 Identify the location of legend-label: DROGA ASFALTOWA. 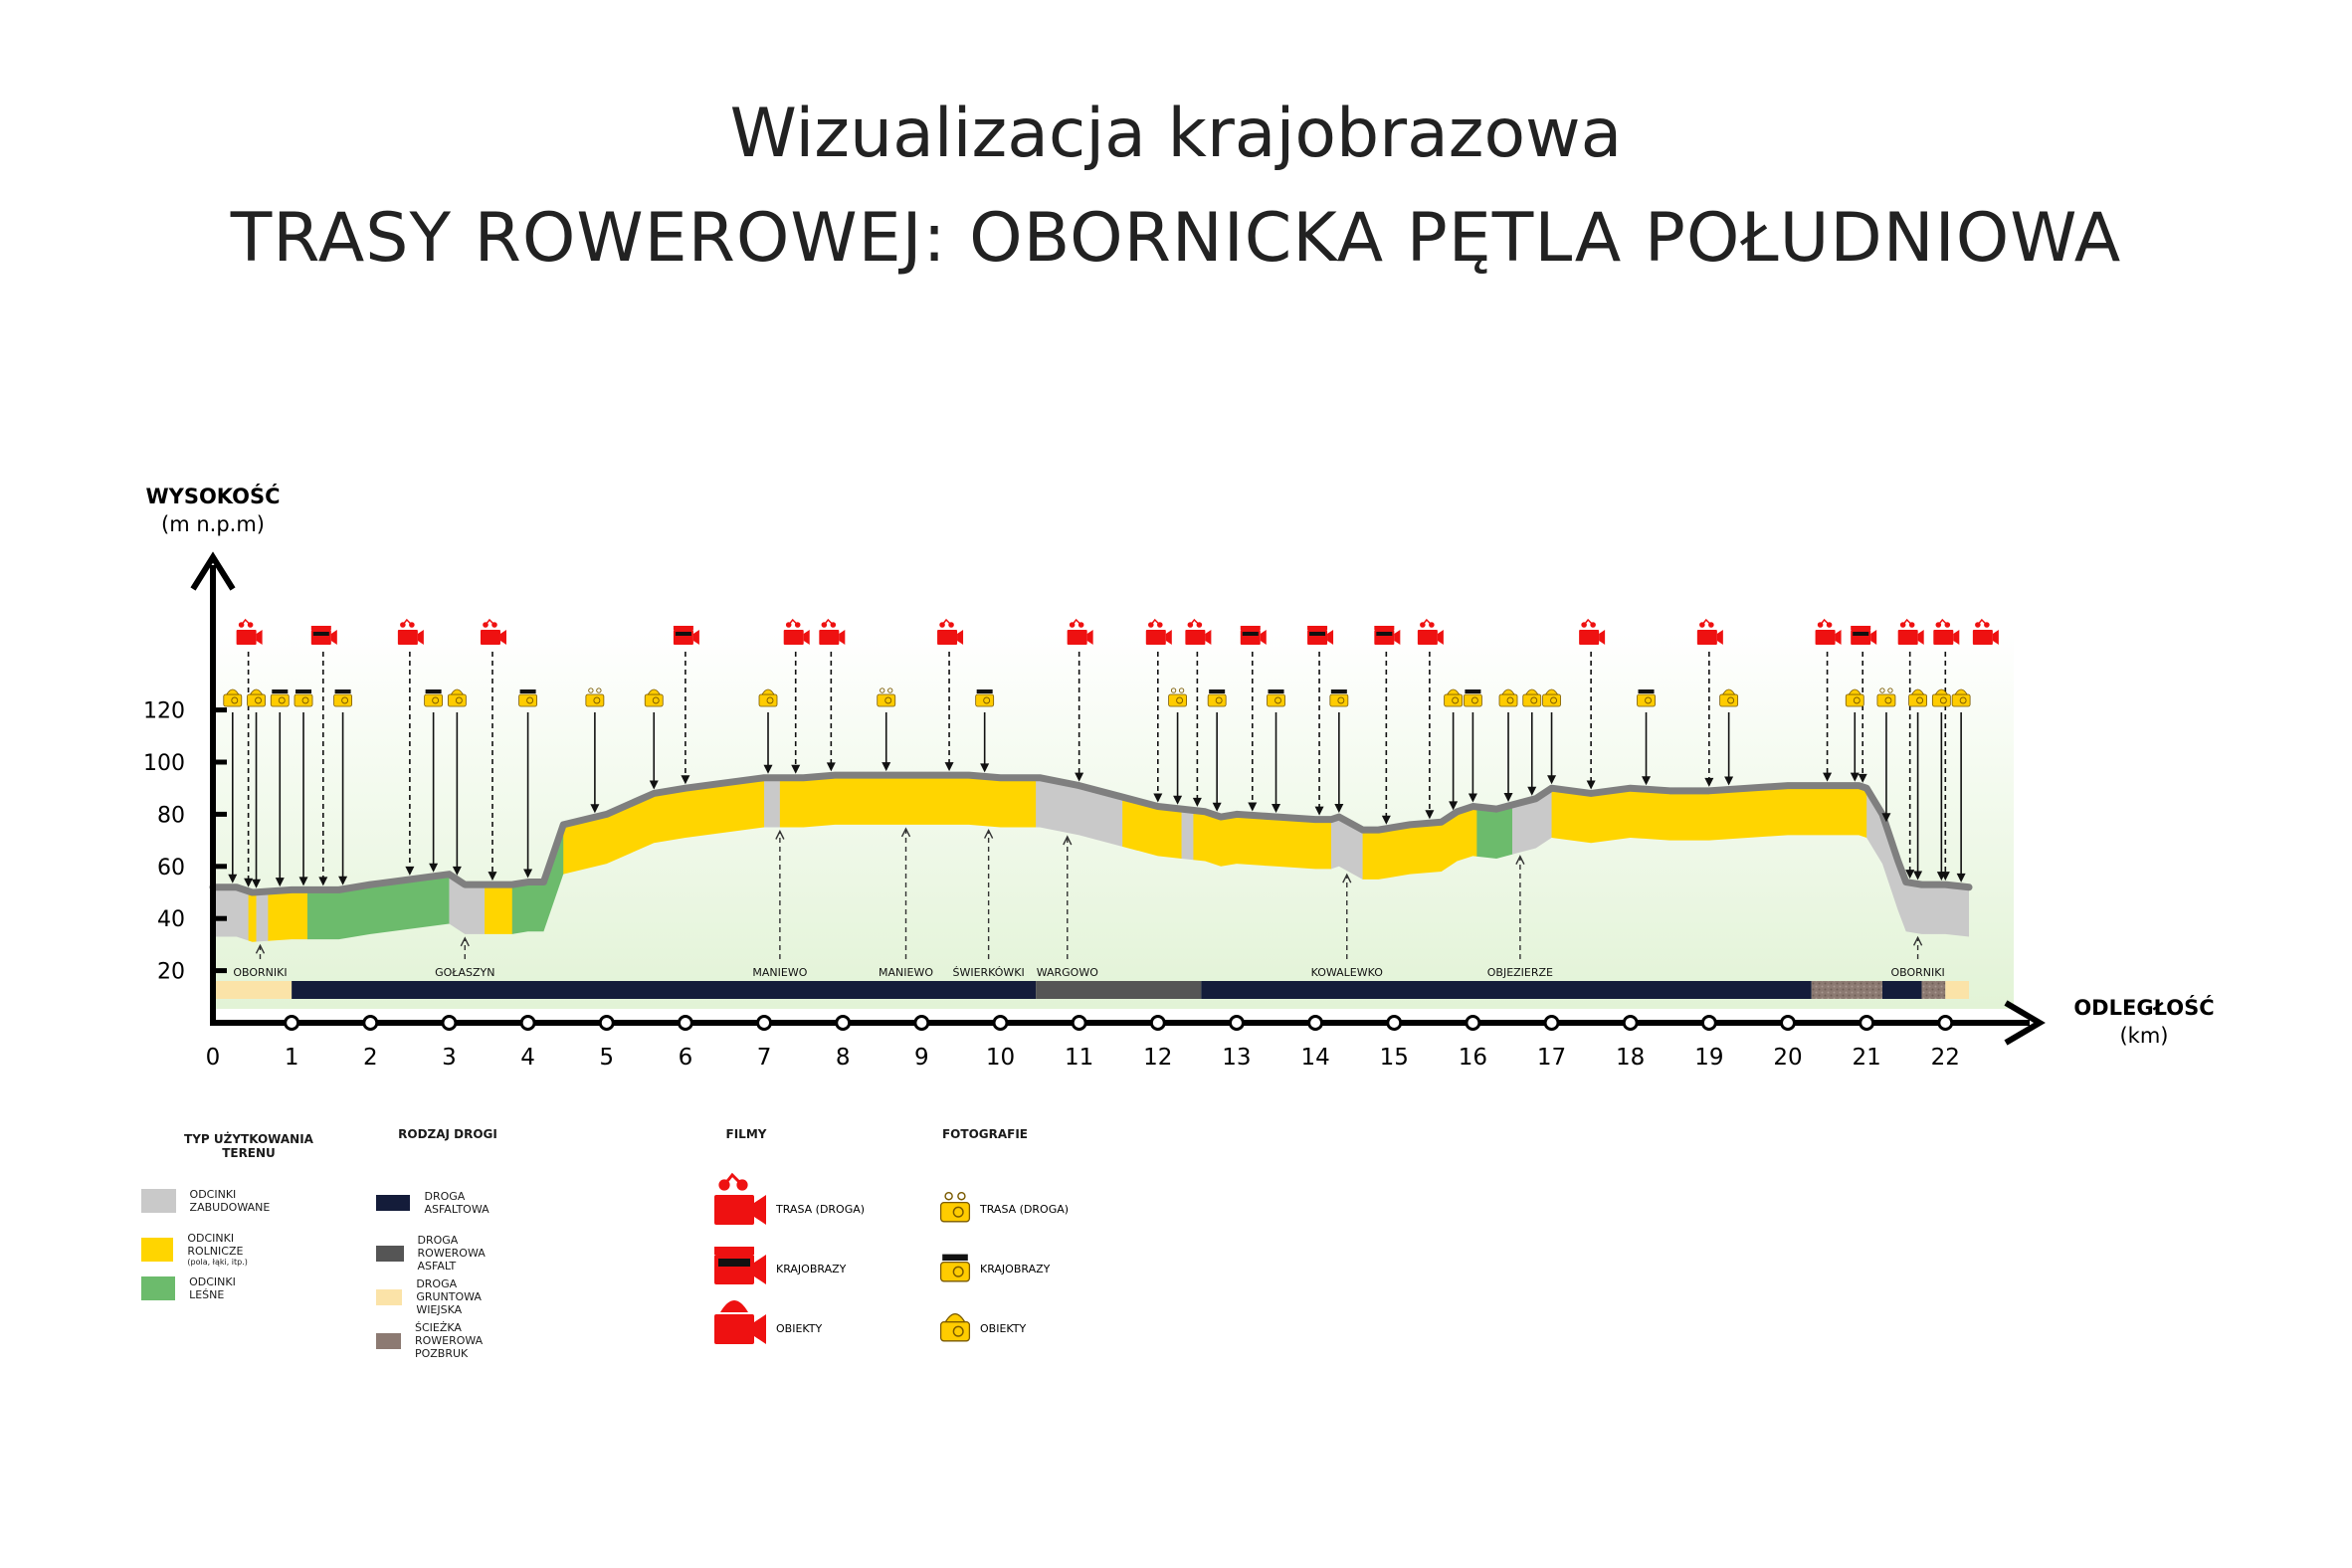
(457, 1203).